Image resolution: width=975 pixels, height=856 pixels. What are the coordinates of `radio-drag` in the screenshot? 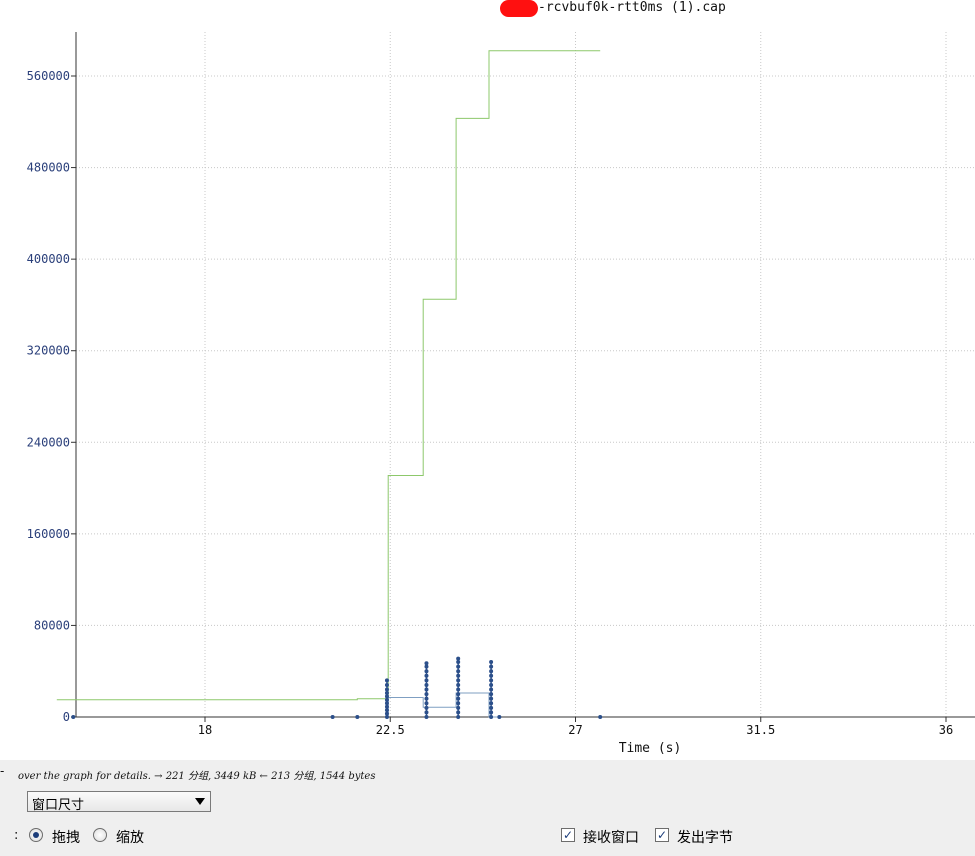 It's located at (36, 835).